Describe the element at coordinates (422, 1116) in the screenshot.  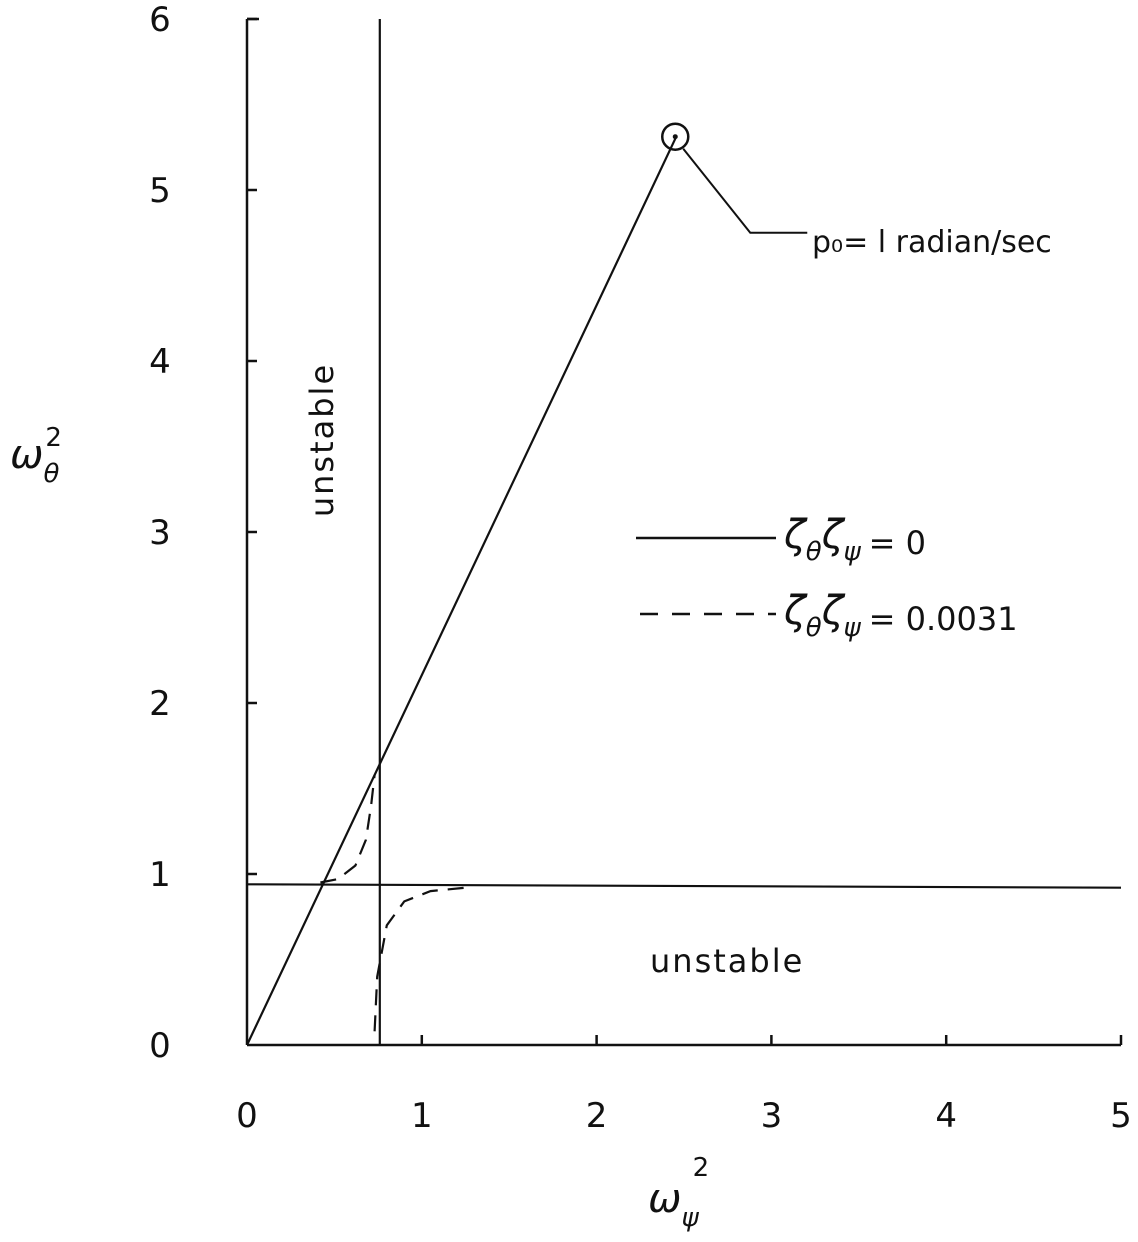
I see `x-tick-label: 1` at that location.